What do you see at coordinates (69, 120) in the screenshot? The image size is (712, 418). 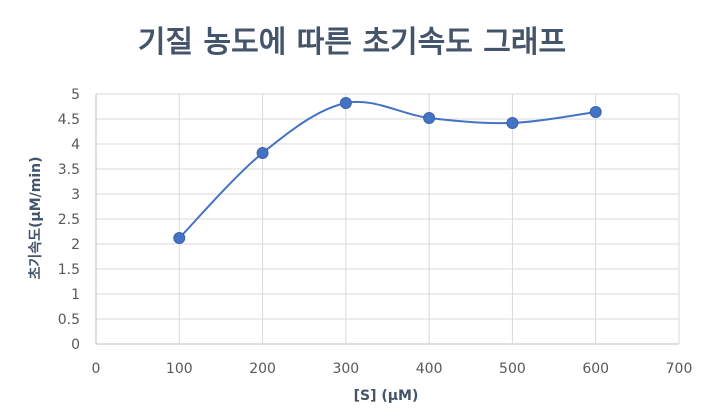 I see `y-tick-label: 4.5` at bounding box center [69, 120].